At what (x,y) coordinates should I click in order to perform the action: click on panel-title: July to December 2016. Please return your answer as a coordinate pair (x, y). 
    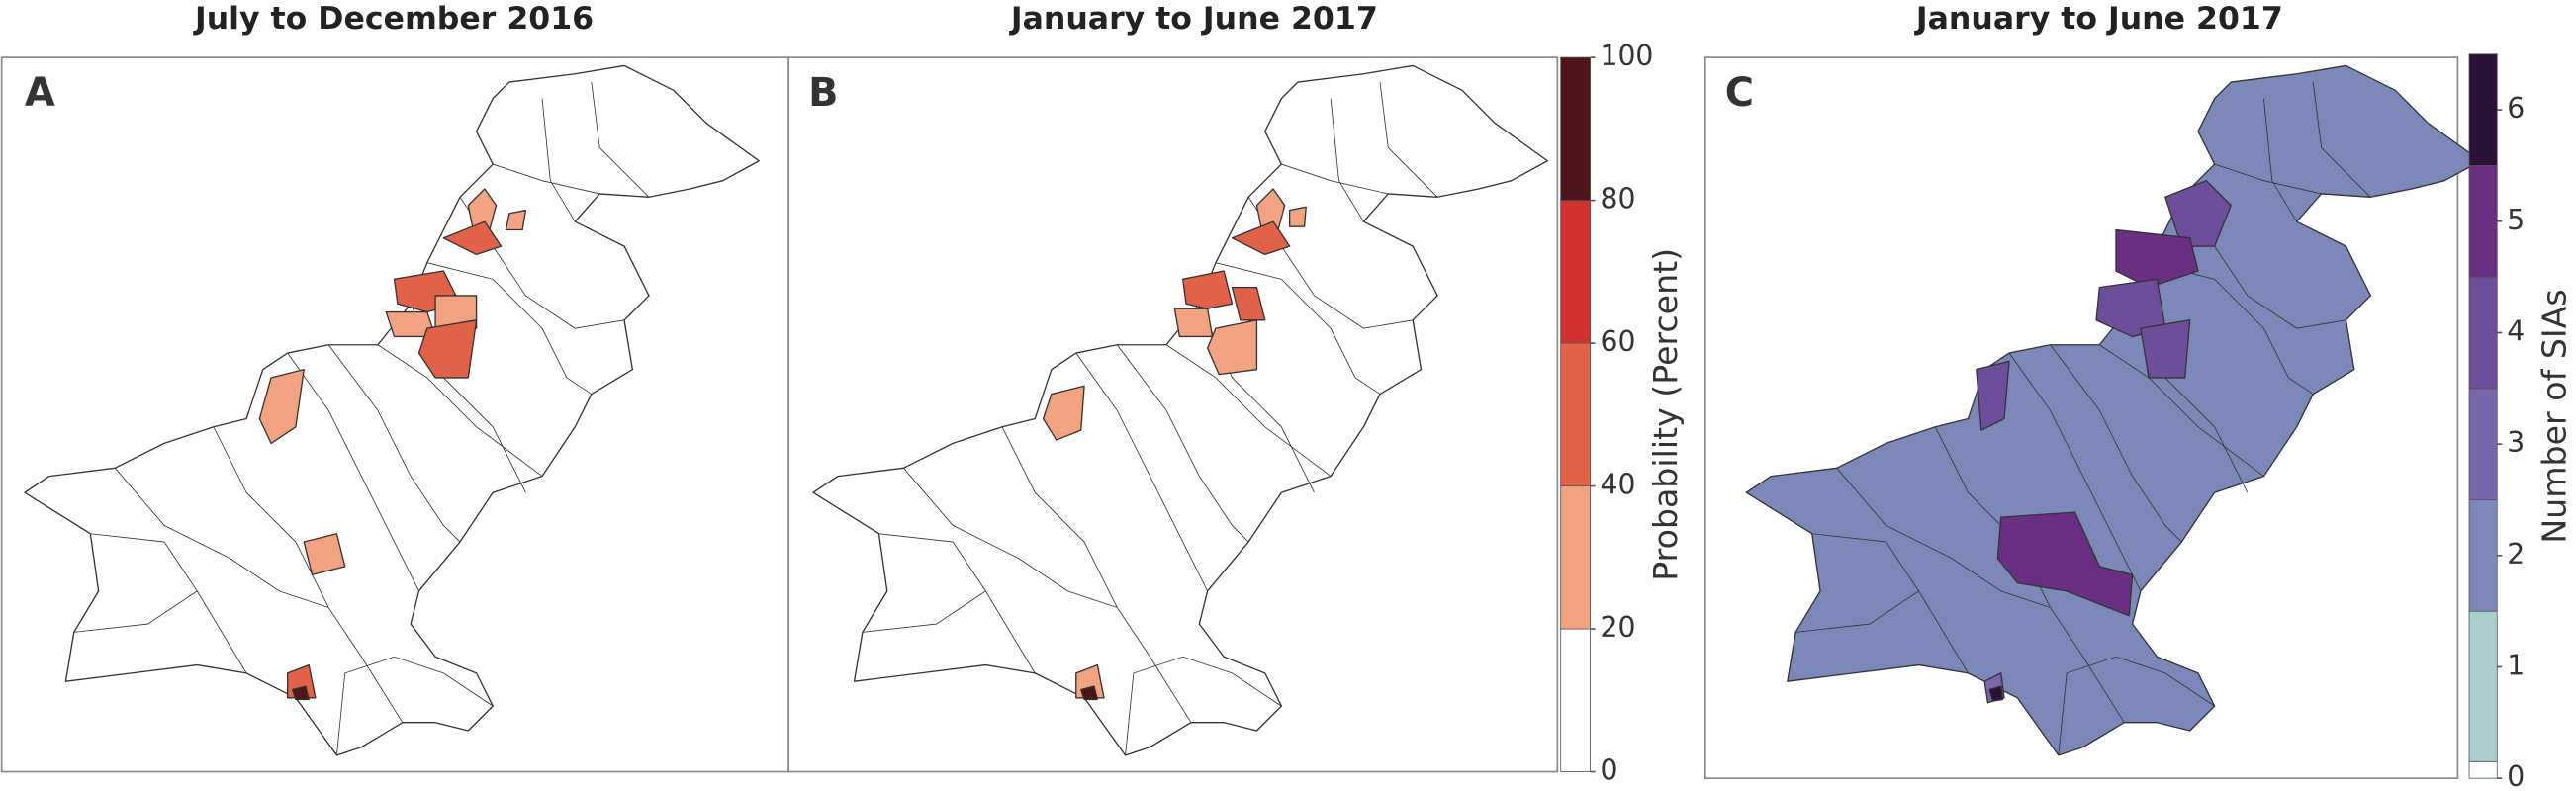
    Looking at the image, I should click on (393, 19).